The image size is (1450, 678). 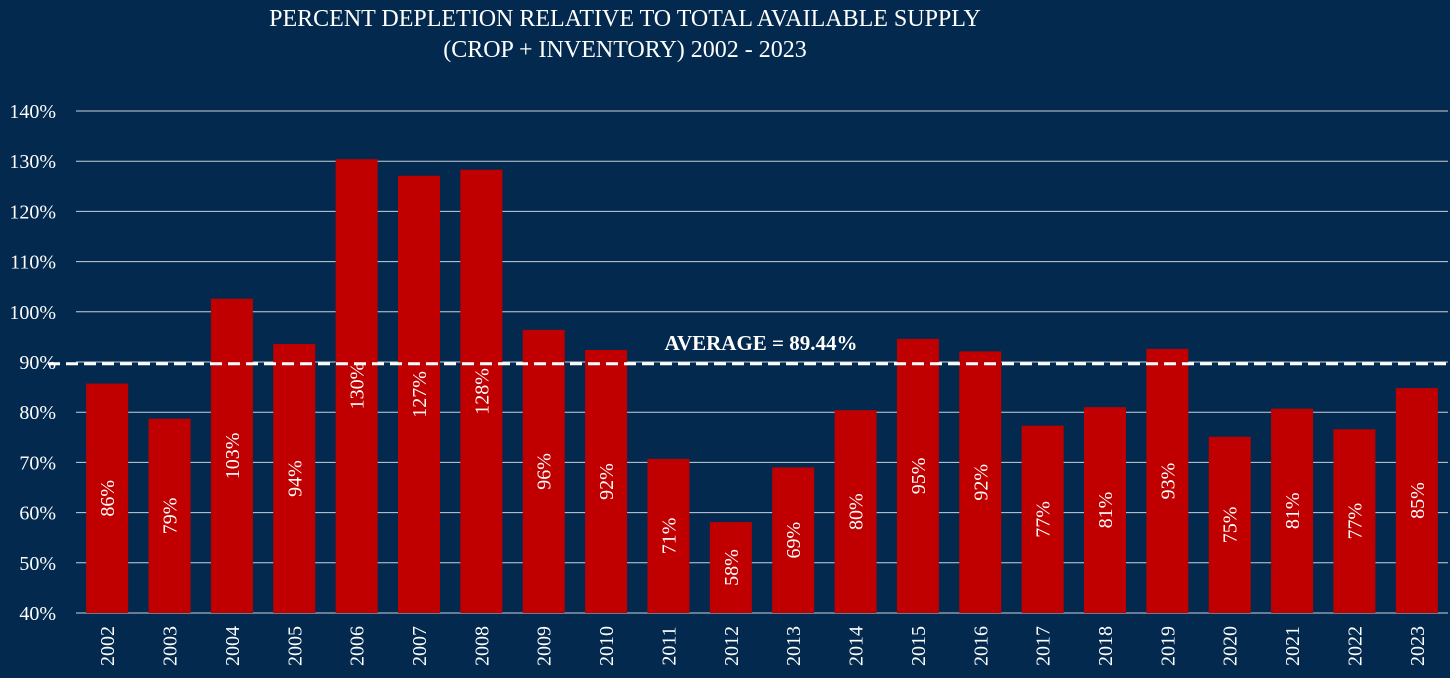 I want to click on bar-2015, so click(x=917, y=475).